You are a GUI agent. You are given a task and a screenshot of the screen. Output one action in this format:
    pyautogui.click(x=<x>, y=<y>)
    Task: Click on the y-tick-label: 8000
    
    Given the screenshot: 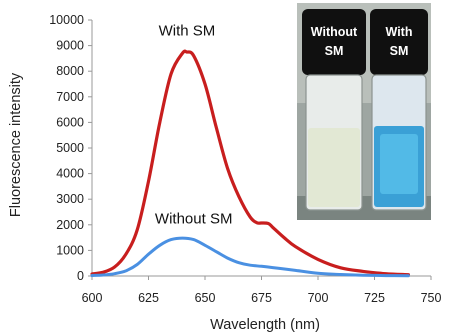 What is the action you would take?
    pyautogui.click(x=70, y=71)
    